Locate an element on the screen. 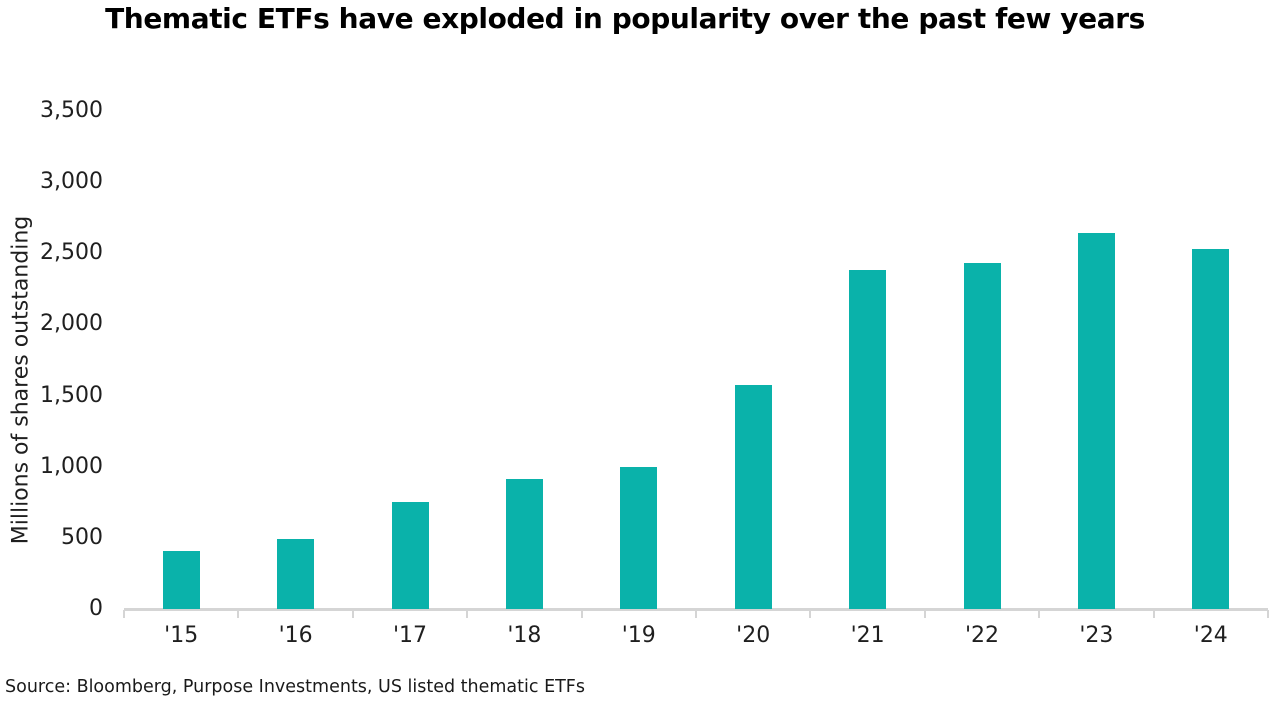 The image size is (1277, 701). x-axis-tick-label: '23 is located at coordinates (1096, 635).